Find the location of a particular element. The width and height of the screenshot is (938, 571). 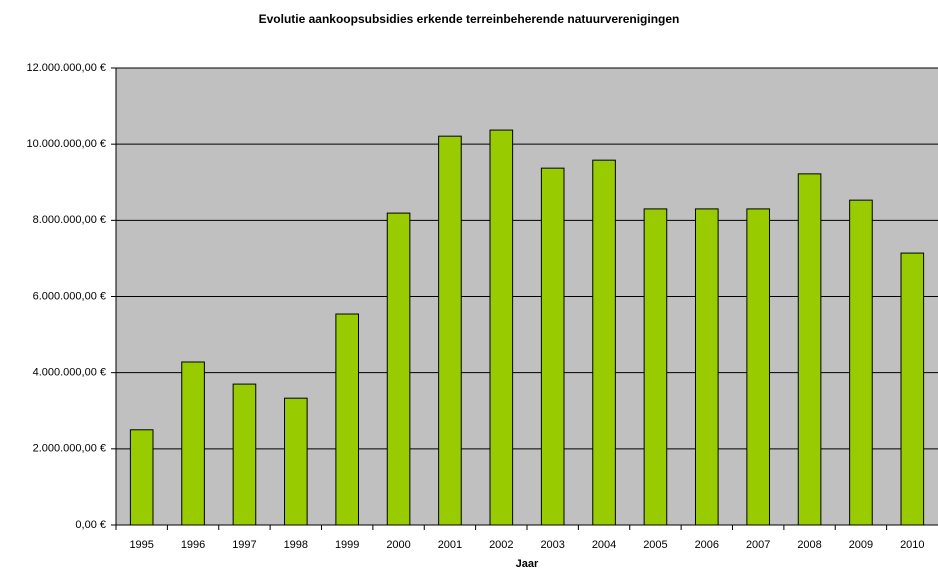

y-tick-label: 0,00 € is located at coordinates (90, 525).